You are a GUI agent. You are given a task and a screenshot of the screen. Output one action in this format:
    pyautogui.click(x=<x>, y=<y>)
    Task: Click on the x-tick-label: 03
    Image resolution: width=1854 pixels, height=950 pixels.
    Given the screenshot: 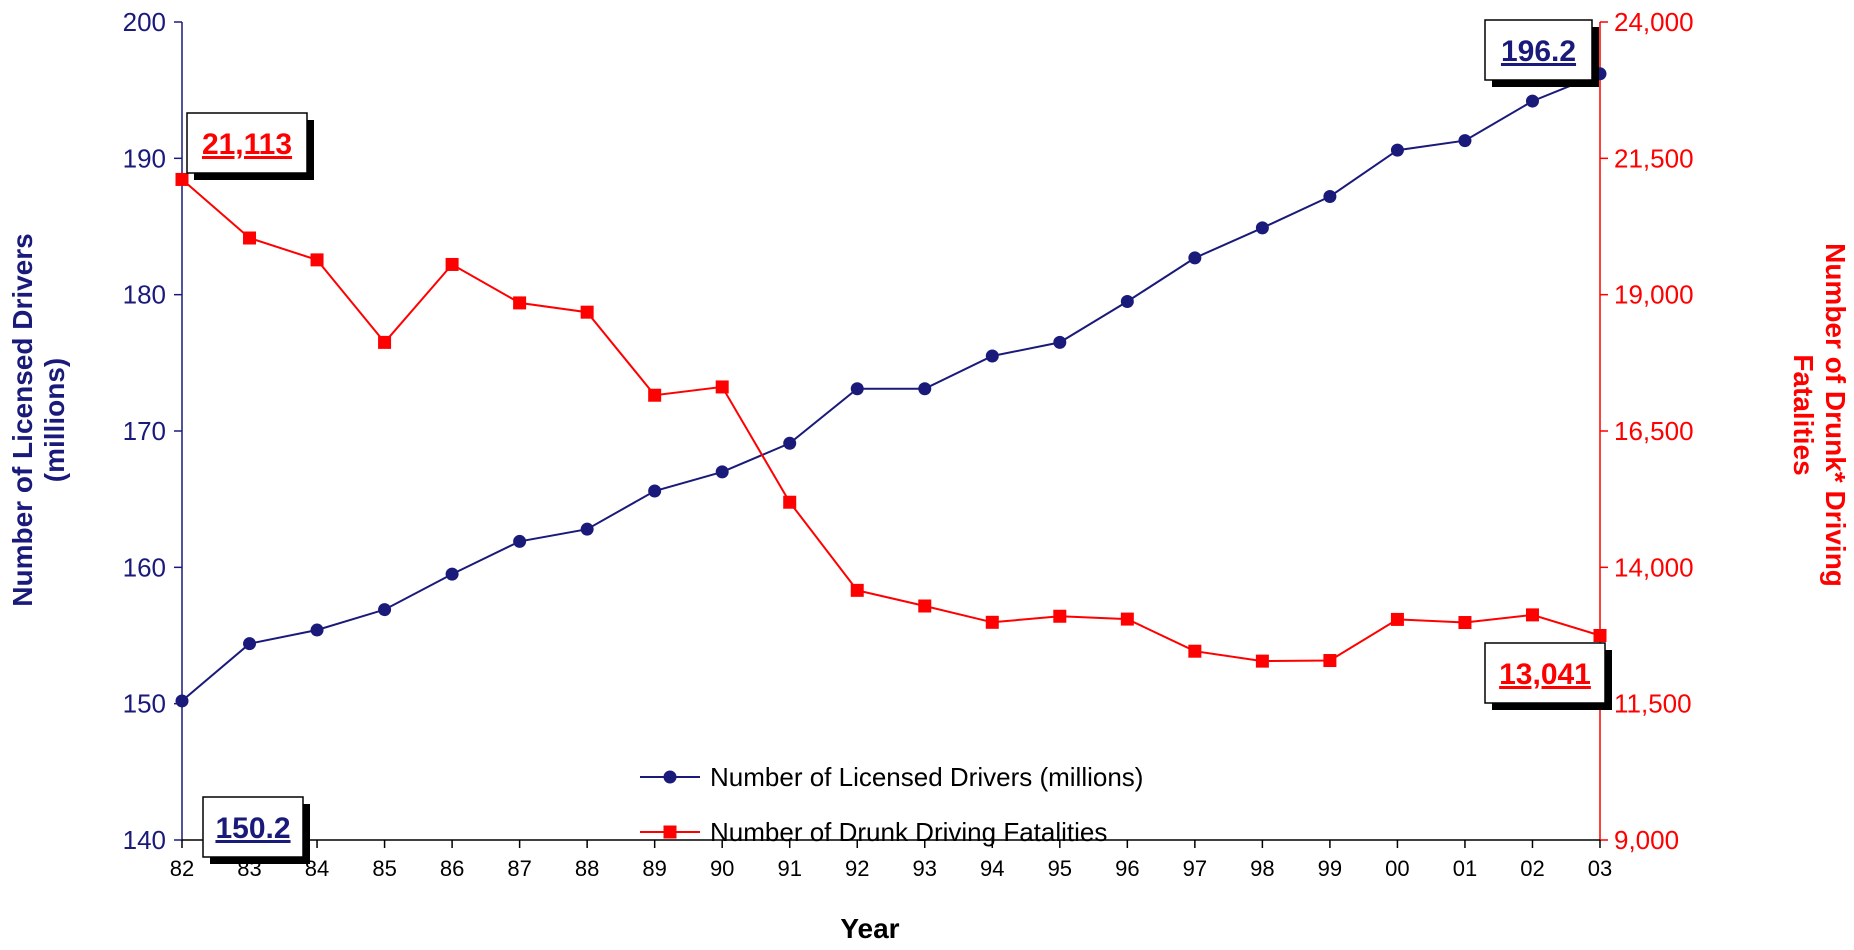 What is the action you would take?
    pyautogui.click(x=1600, y=868)
    